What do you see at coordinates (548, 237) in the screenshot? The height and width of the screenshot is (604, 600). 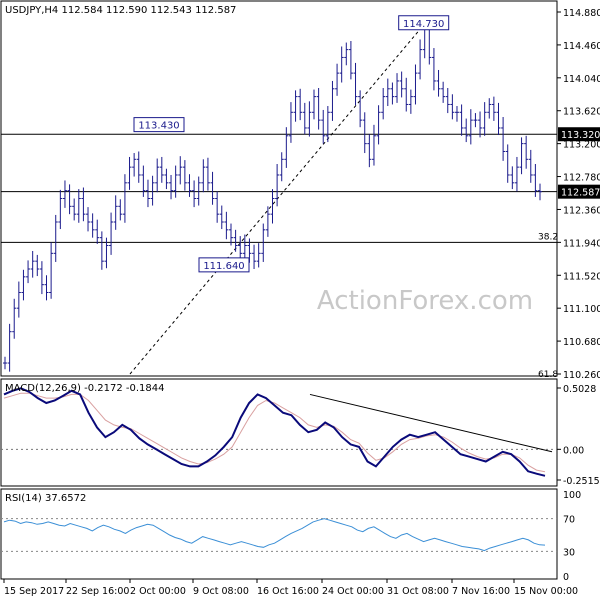 I see `fib-level-label: 38.2` at bounding box center [548, 237].